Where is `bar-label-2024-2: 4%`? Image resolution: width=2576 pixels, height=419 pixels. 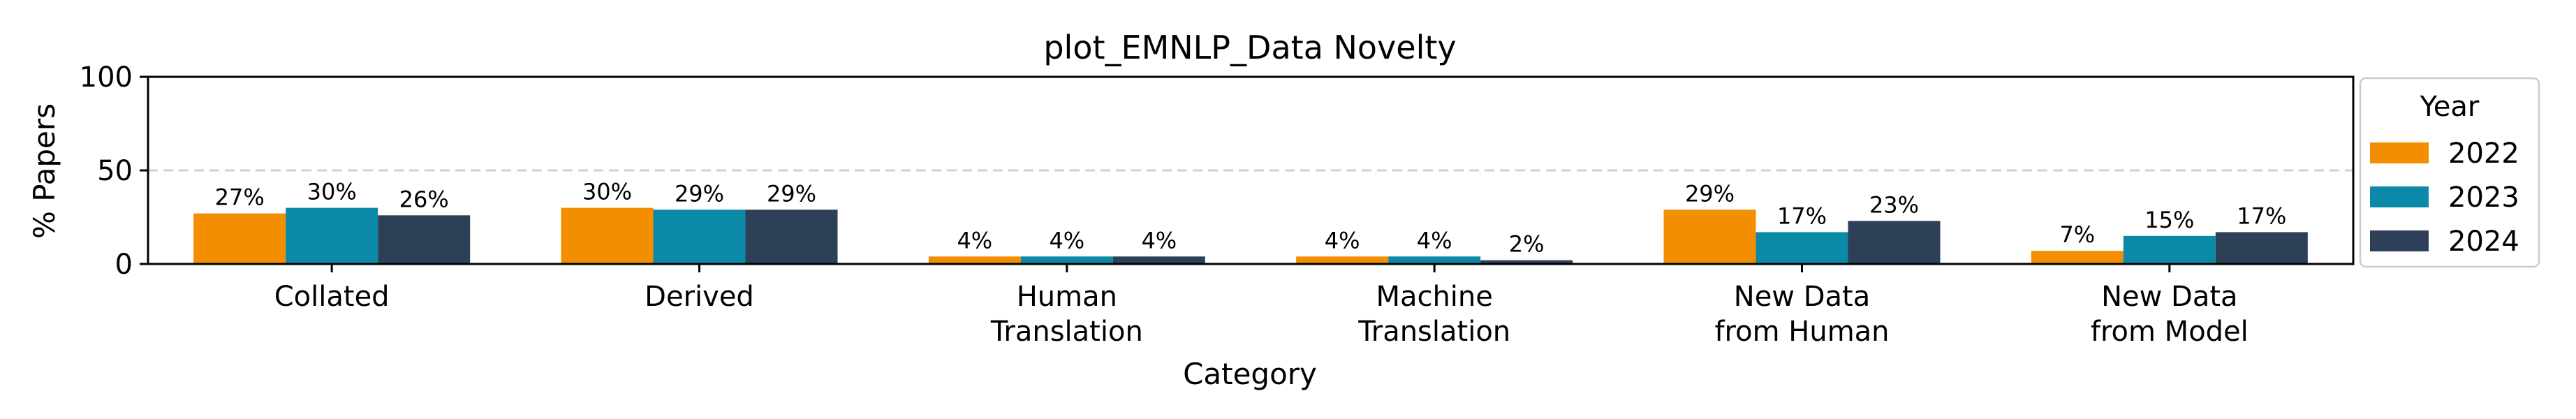
bar-label-2024-2: 4% is located at coordinates (1159, 240).